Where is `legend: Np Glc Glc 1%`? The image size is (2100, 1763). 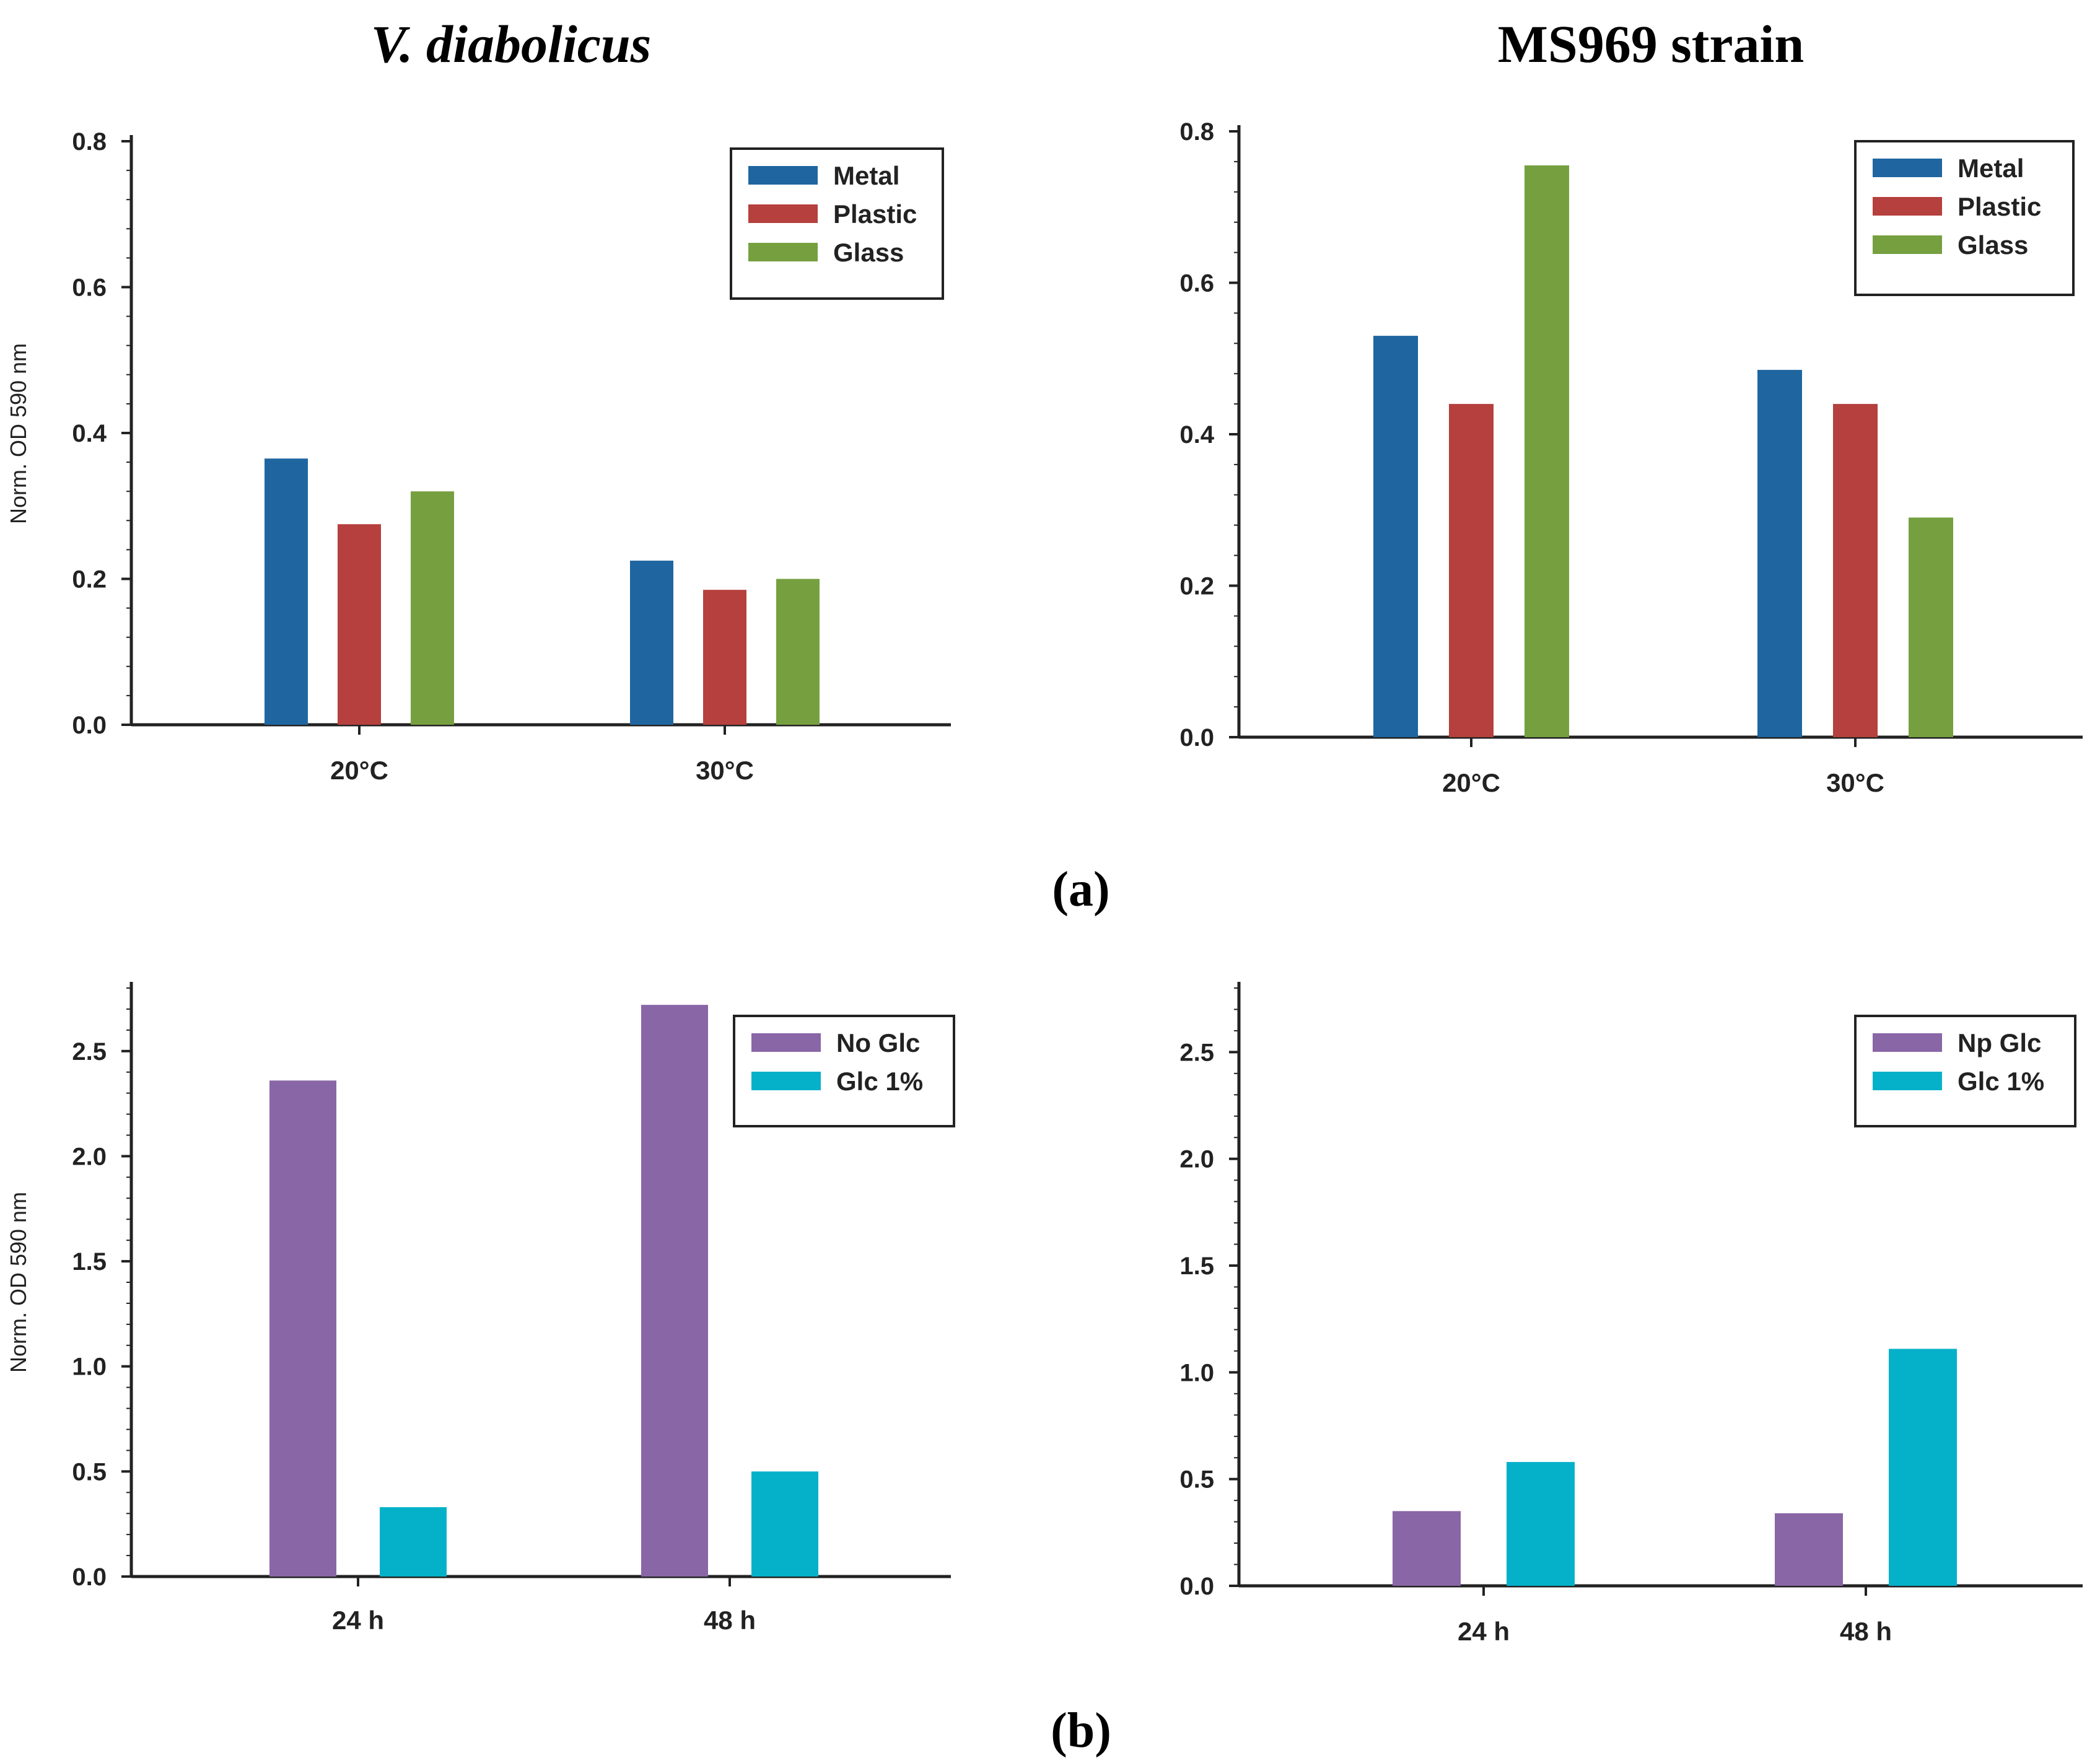 legend: Np Glc Glc 1% is located at coordinates (1965, 1071).